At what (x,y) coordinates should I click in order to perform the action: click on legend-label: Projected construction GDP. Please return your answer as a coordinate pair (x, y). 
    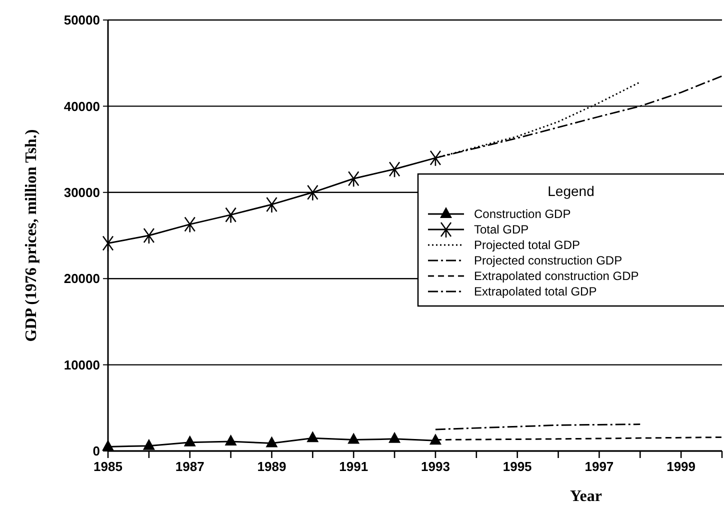
    Looking at the image, I should click on (548, 261).